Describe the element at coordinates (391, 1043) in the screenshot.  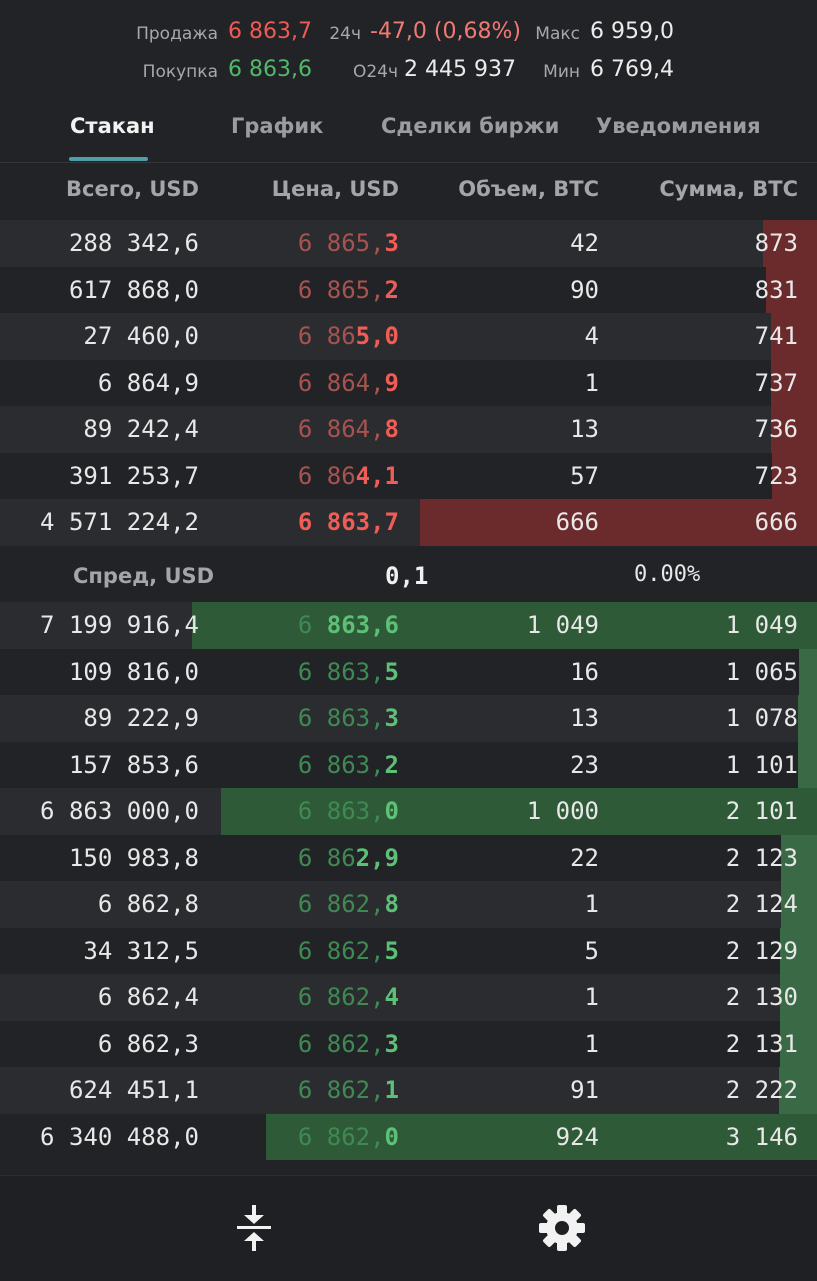
I see `price-bright-part: 3` at that location.